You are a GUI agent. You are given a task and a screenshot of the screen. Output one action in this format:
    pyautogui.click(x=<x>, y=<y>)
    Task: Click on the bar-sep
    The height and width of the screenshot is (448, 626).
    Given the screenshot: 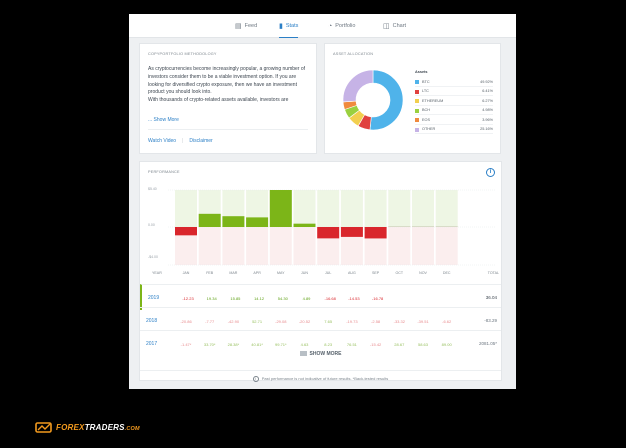 What is the action you would take?
    pyautogui.click(x=375, y=233)
    